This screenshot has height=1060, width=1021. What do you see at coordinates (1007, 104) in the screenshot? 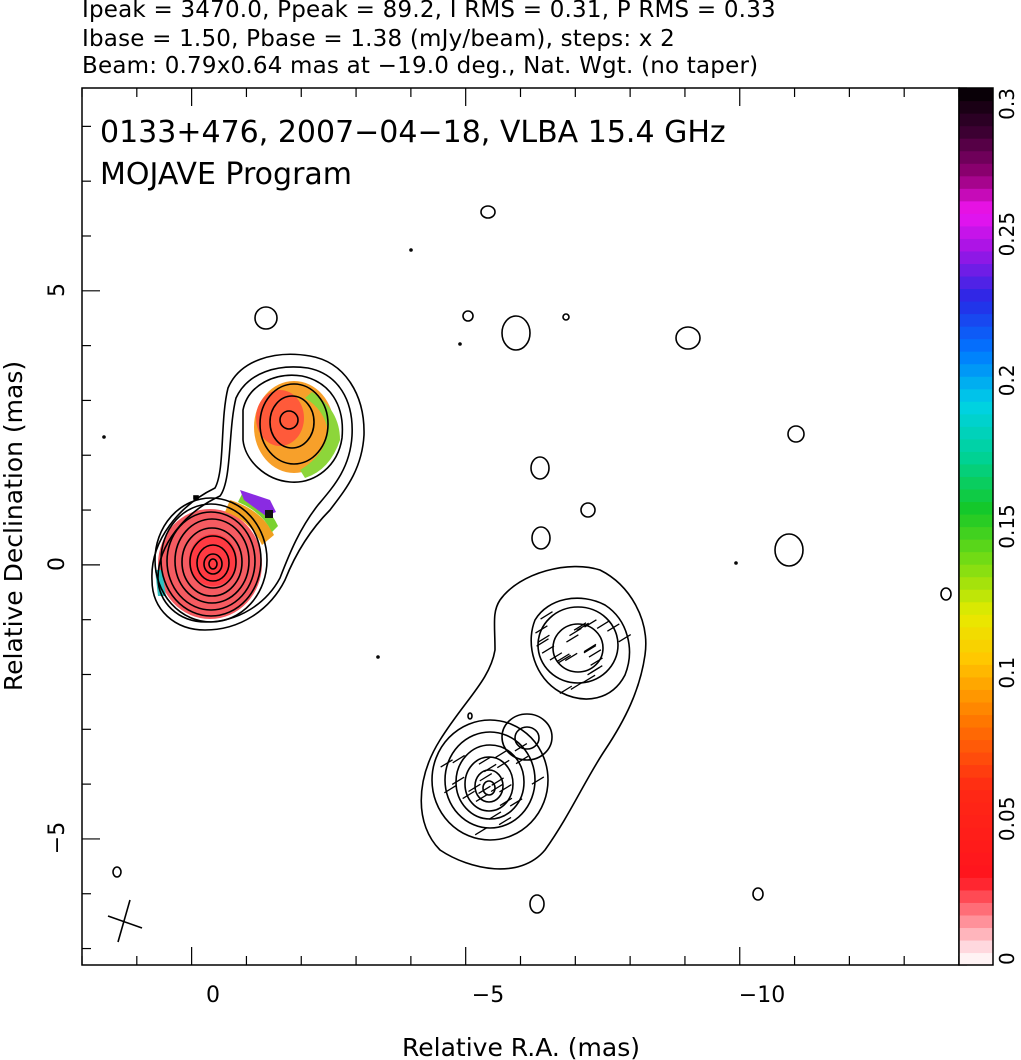
I see `colorbar-tick-label: 0.3` at bounding box center [1007, 104].